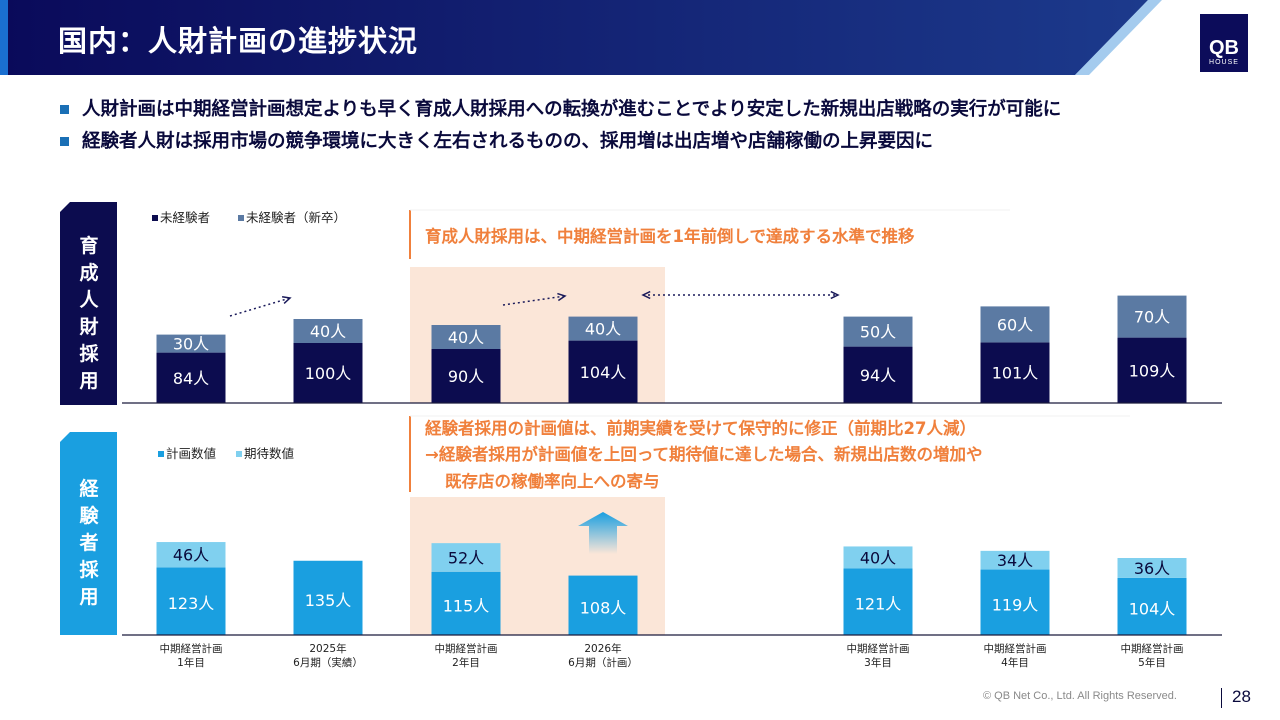  I want to click on data-label: 52人, so click(466, 557).